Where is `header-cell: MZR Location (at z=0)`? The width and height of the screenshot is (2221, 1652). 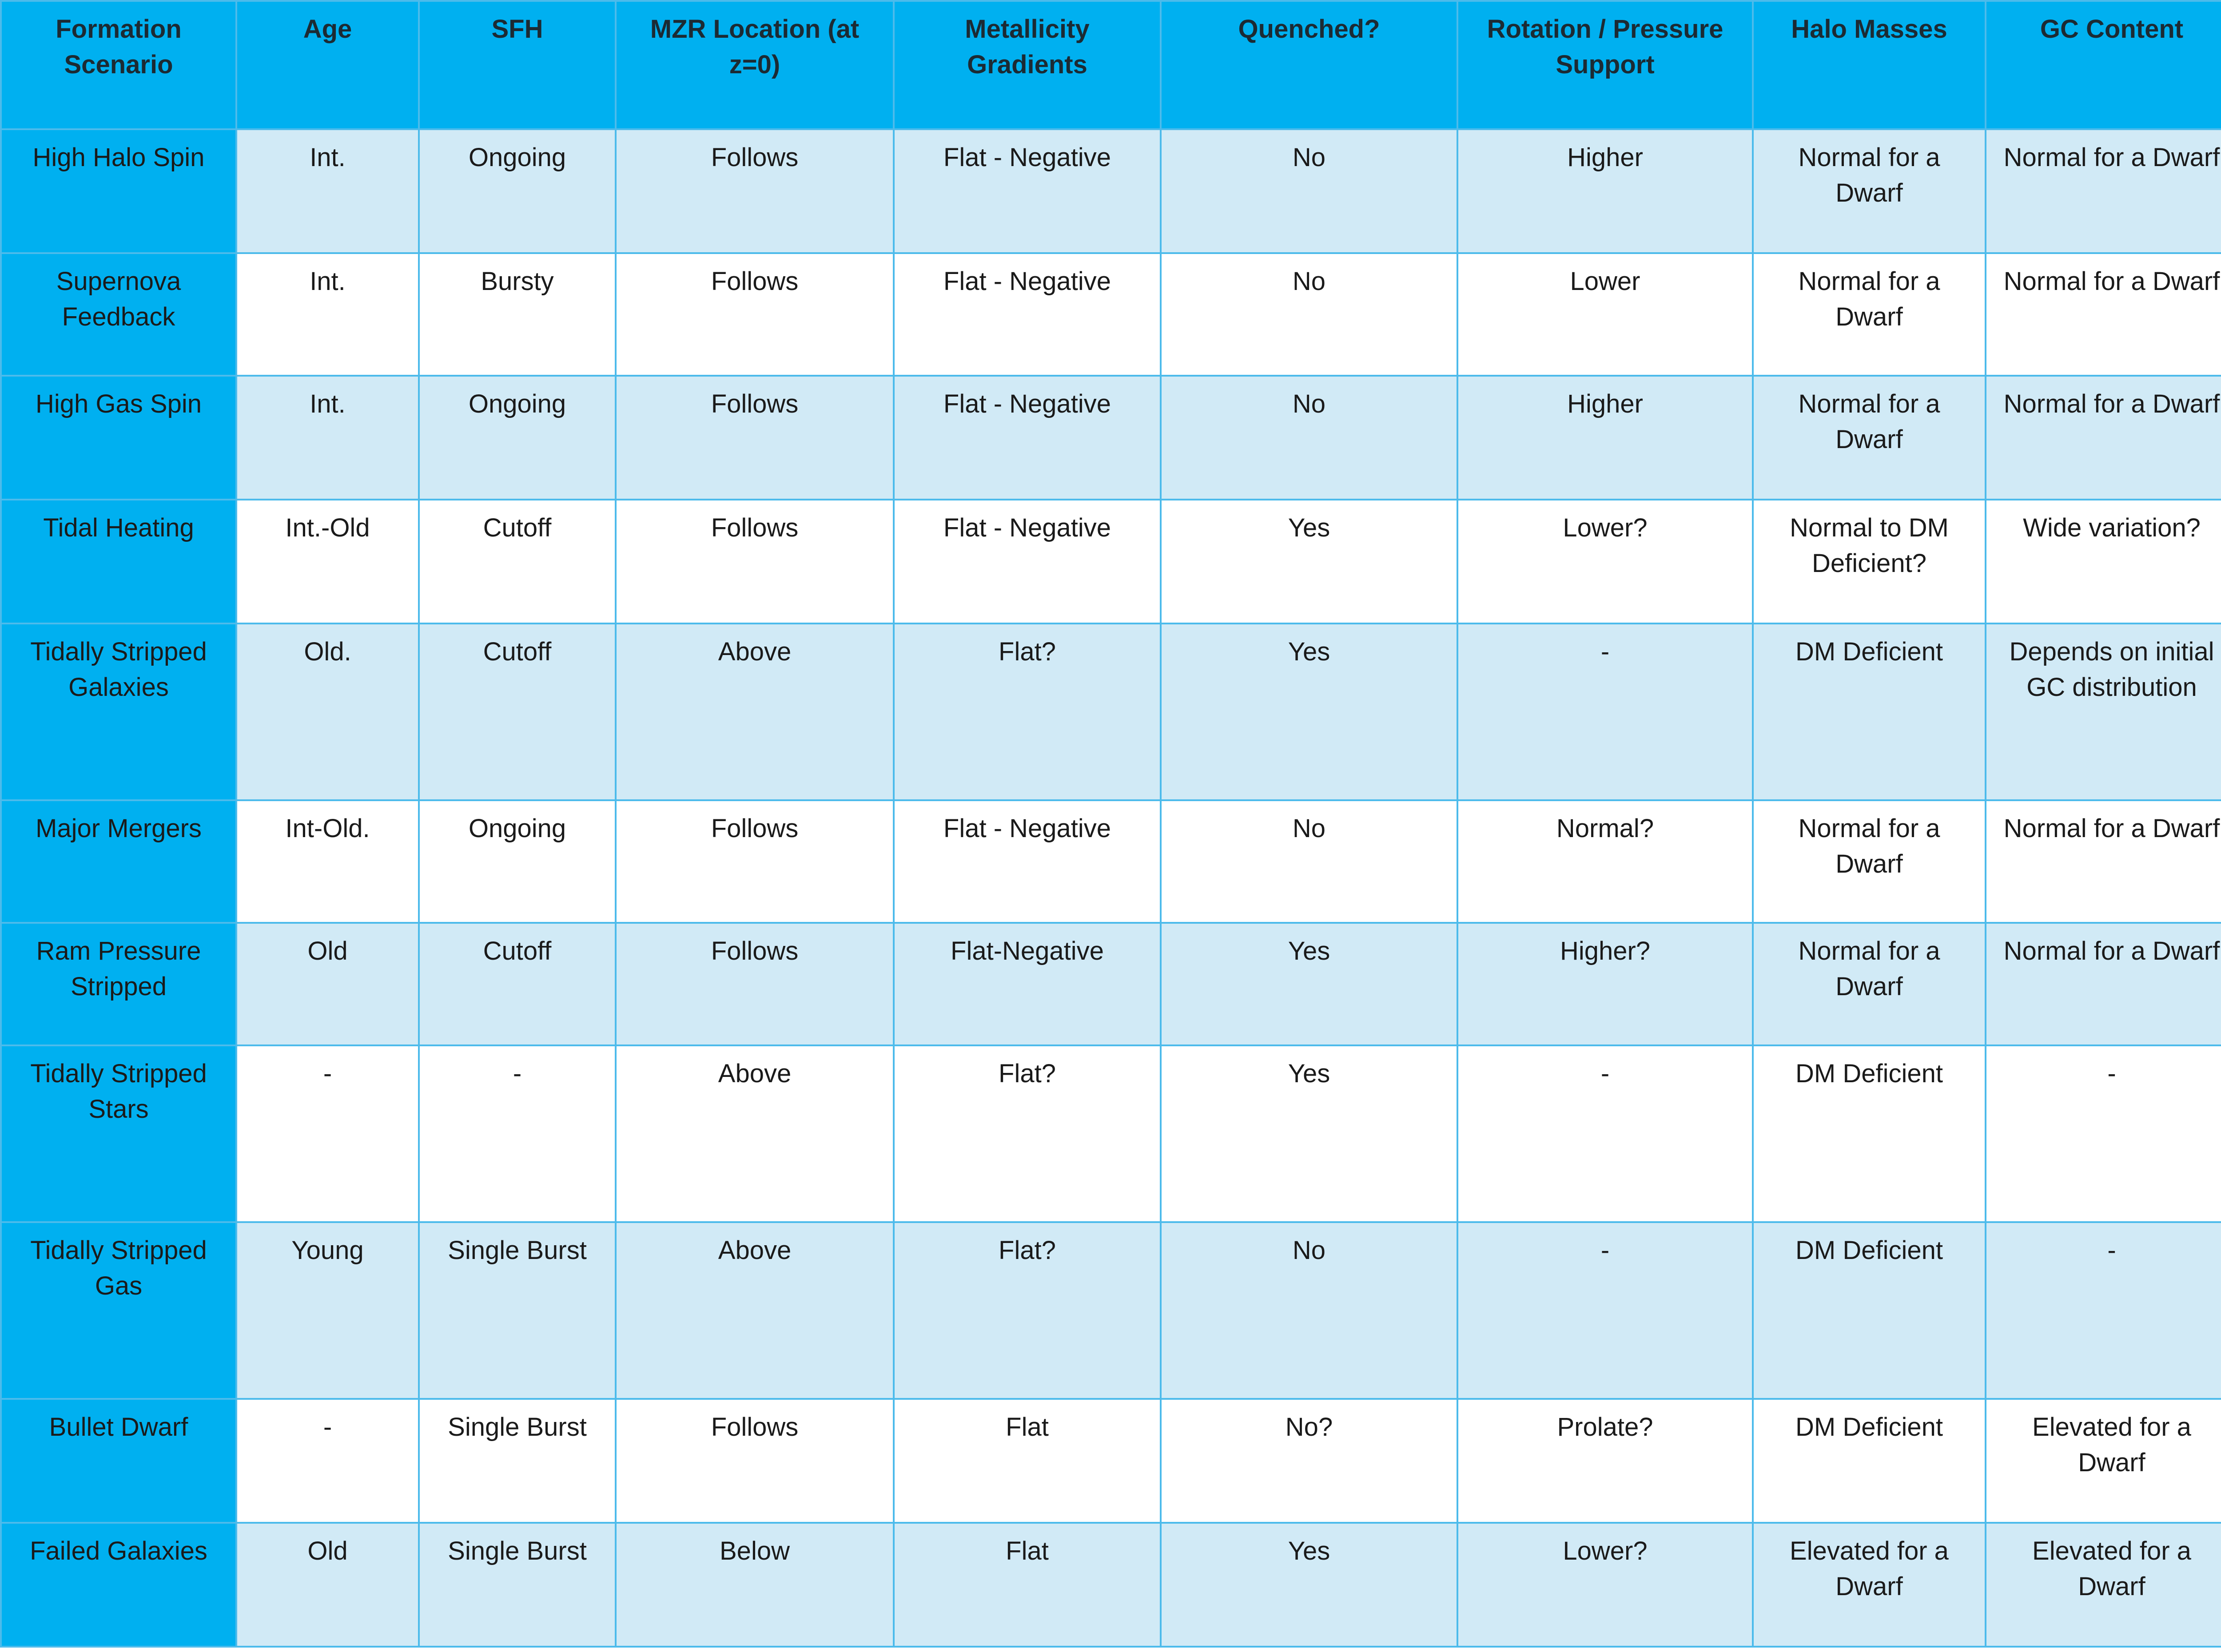
header-cell: MZR Location (at z=0) is located at coordinates (755, 65).